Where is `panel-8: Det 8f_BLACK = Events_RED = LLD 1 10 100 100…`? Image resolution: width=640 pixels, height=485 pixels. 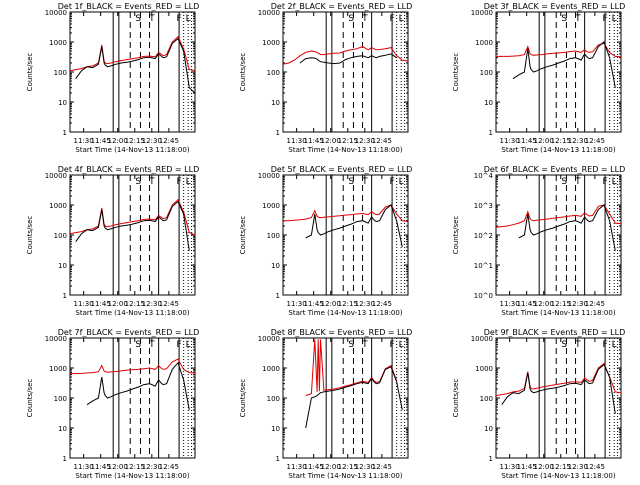 panel-8: Det 8f_BLACK = Events_RED = LLD 1 10 100 100… is located at coordinates (325, 404).